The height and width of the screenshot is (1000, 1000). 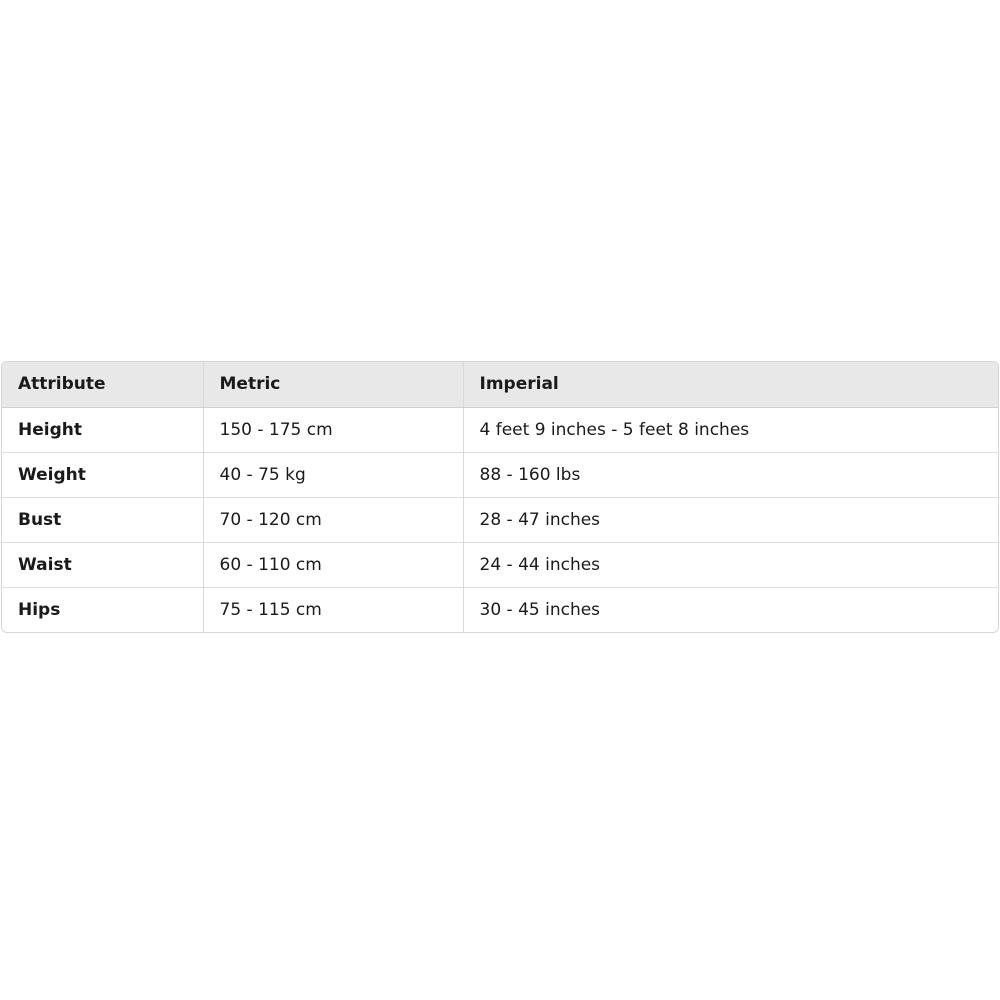 I want to click on cell-imperial: 30 - 45 inches, so click(x=730, y=609).